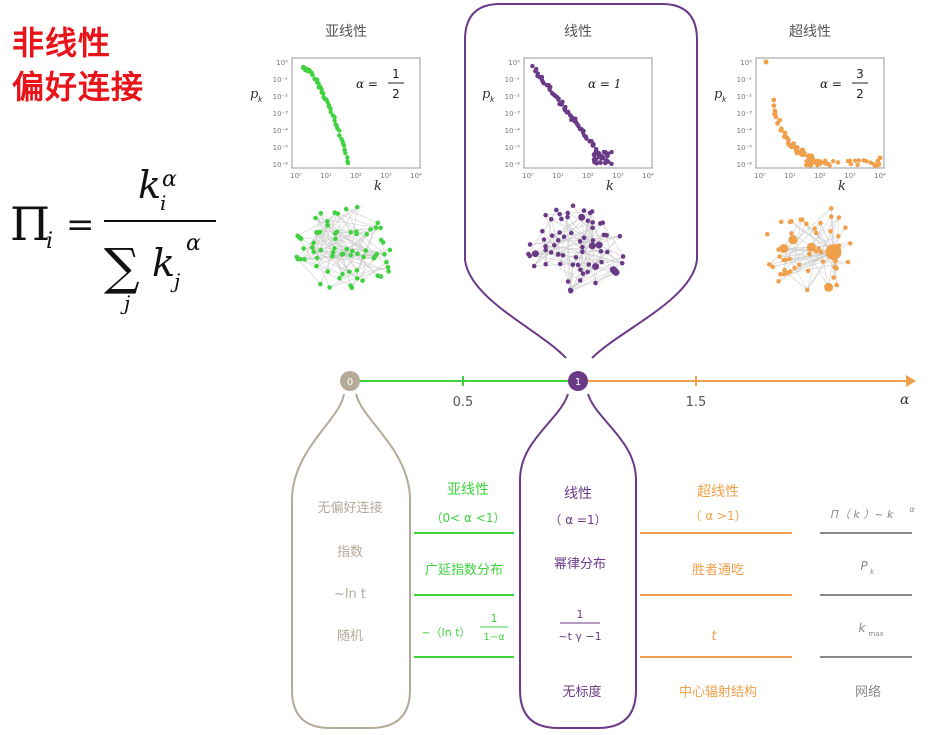 The height and width of the screenshot is (735, 942). What do you see at coordinates (831, 84) in the screenshot?
I see `alpha-value-label: α =` at bounding box center [831, 84].